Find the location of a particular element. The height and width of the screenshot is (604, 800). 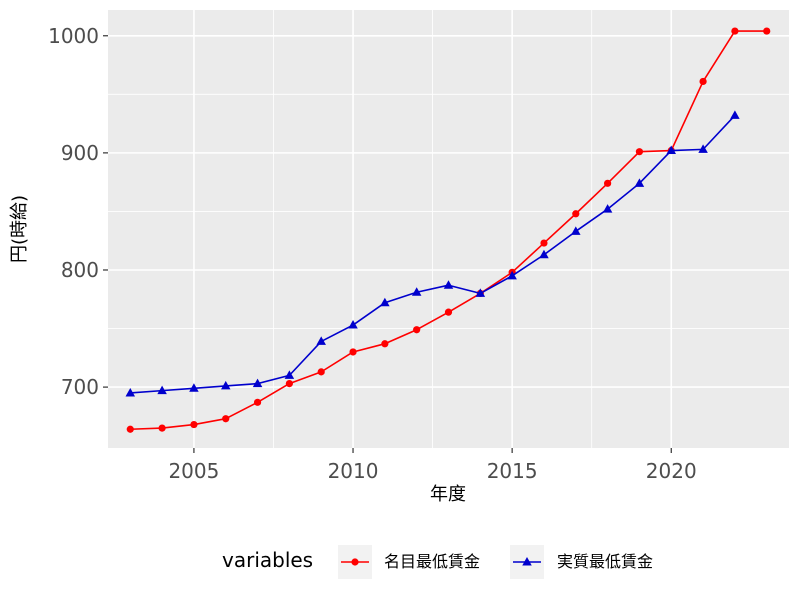

legend-item: 名目最低賃金 is located at coordinates (409, 562).